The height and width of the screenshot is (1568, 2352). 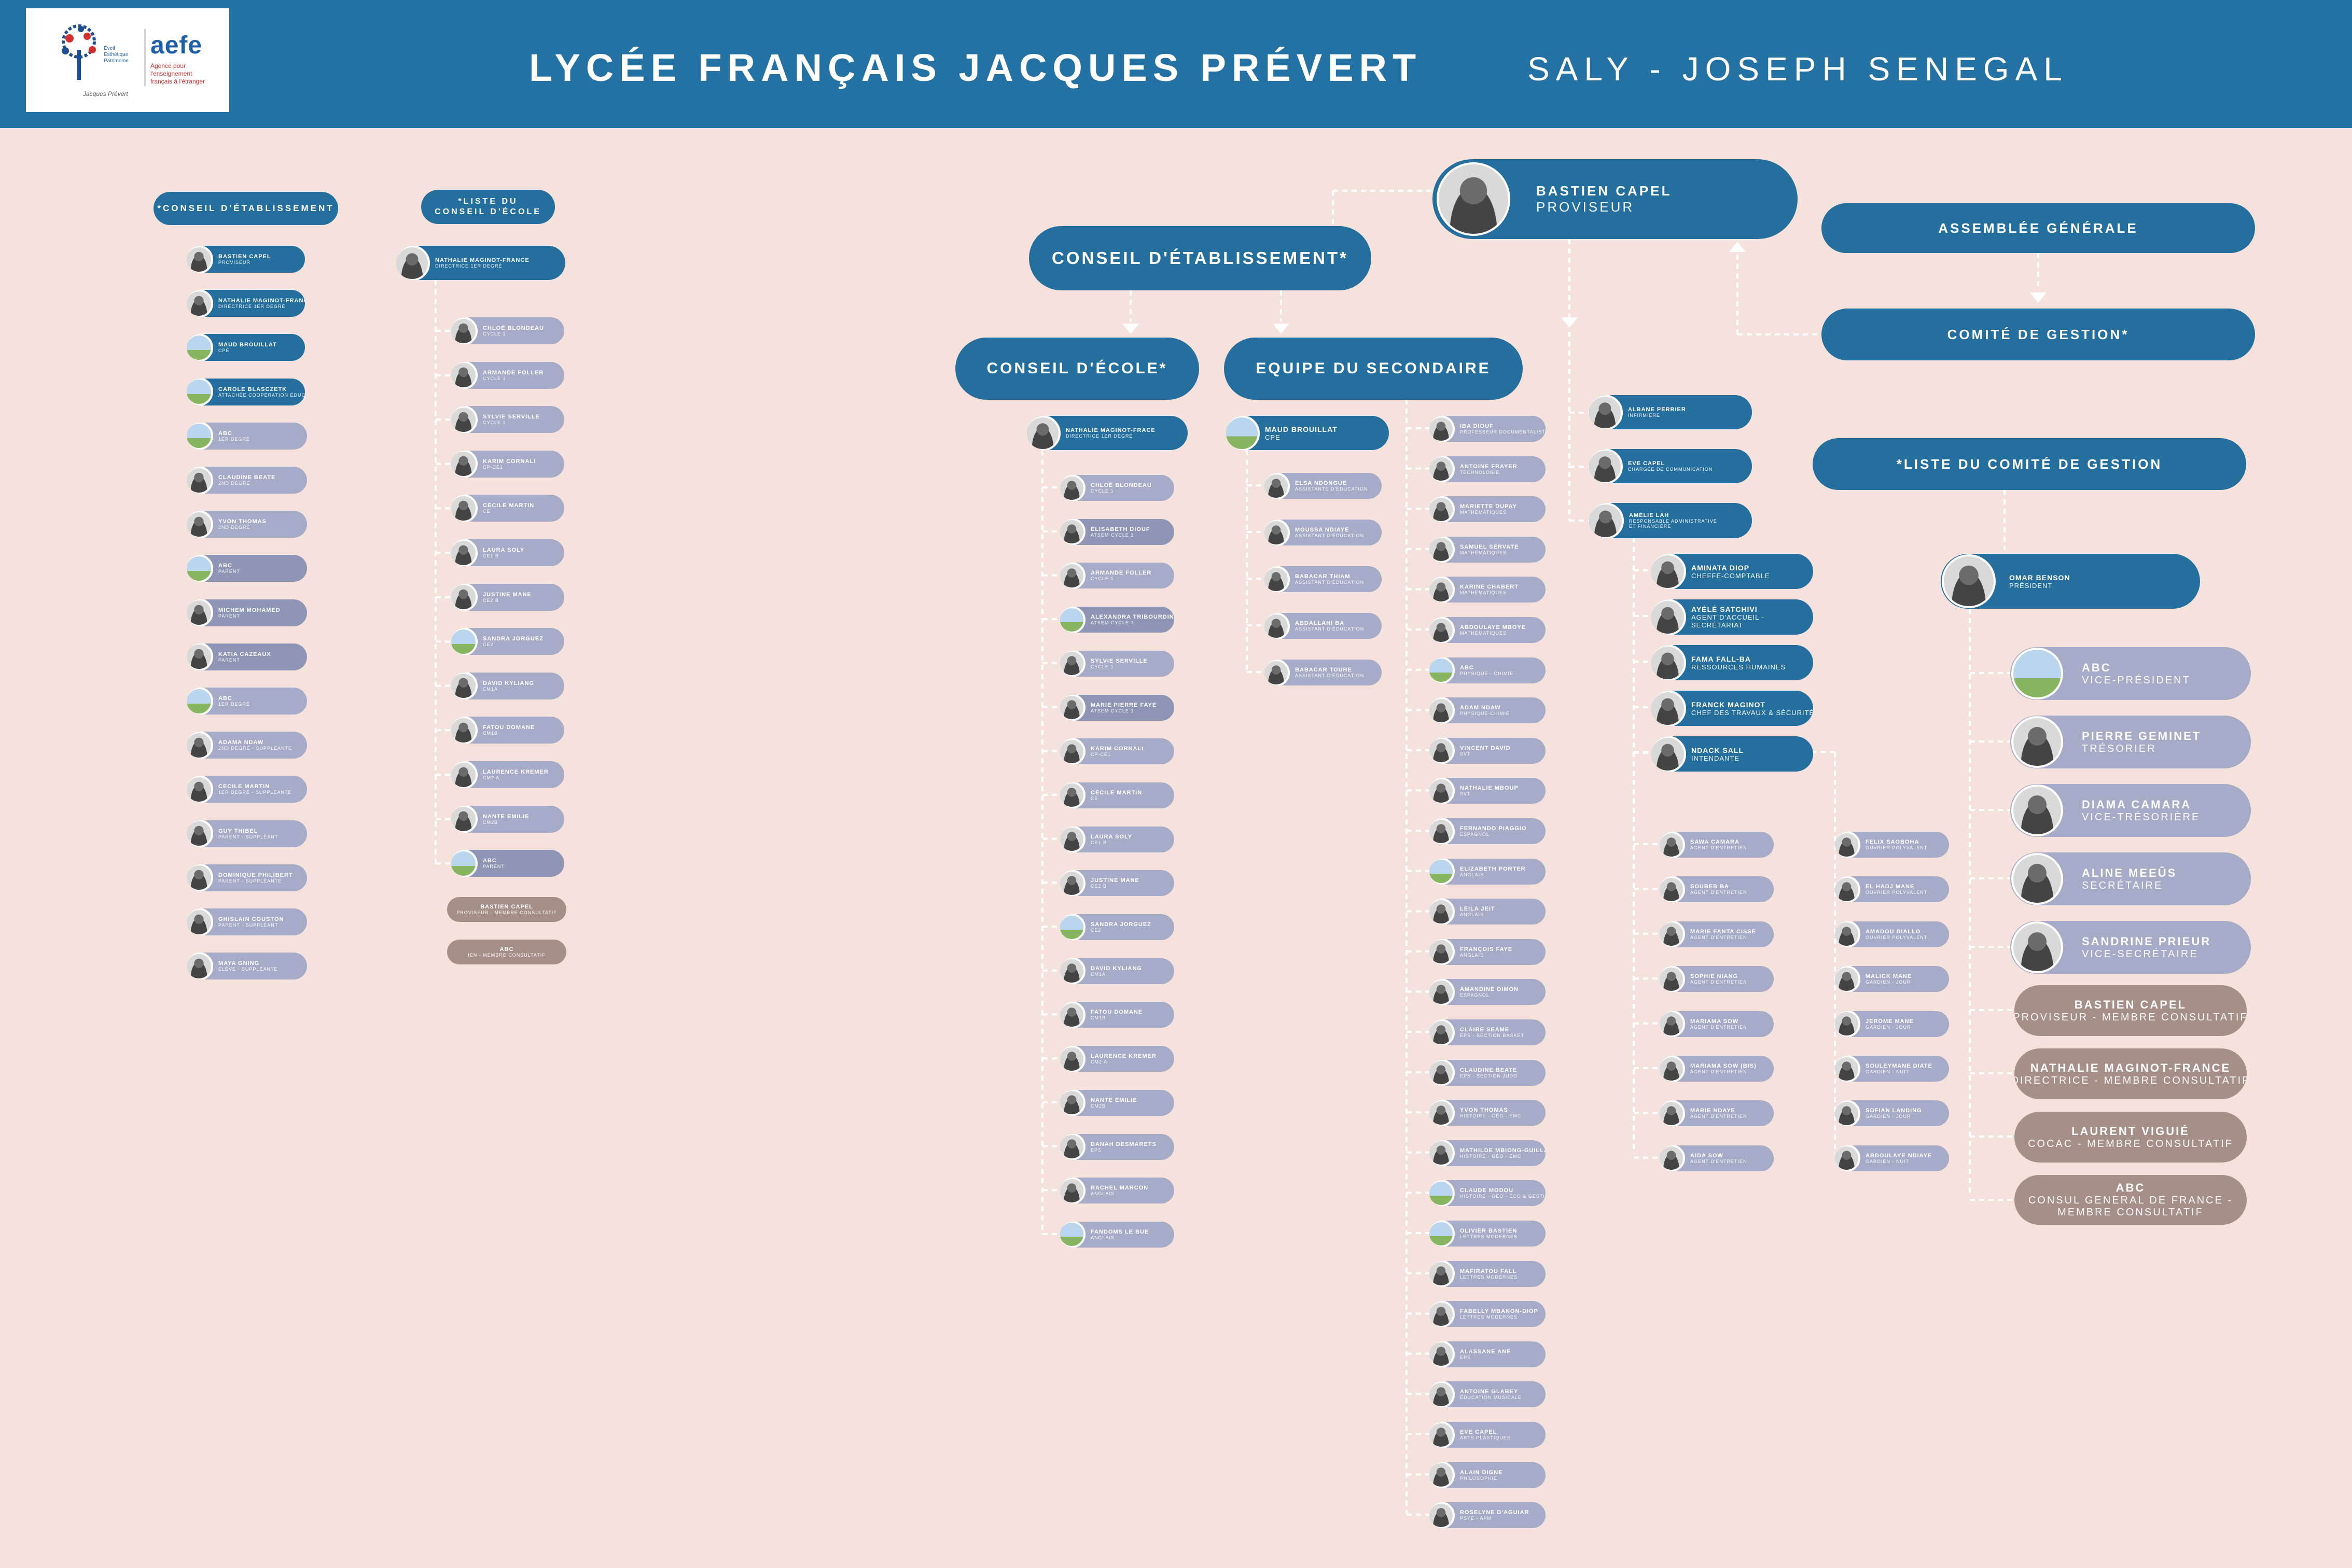 What do you see at coordinates (1477, 426) in the screenshot?
I see `person-name: IBA DIOUF` at bounding box center [1477, 426].